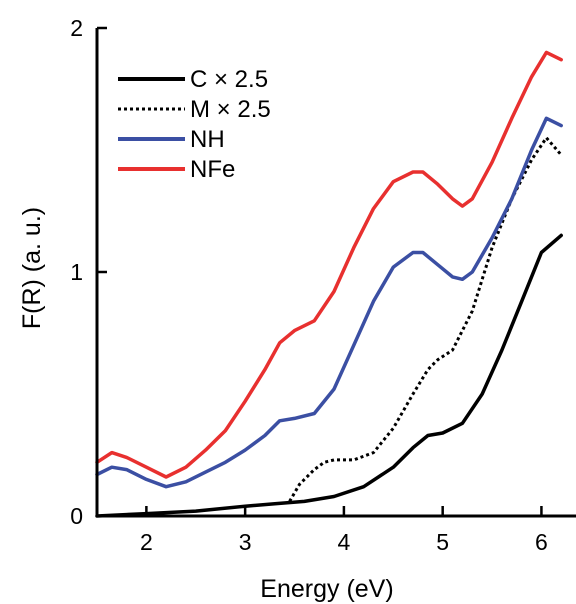 The image size is (576, 604). Describe the element at coordinates (212, 169) in the screenshot. I see `legend-label-4: NFe` at that location.